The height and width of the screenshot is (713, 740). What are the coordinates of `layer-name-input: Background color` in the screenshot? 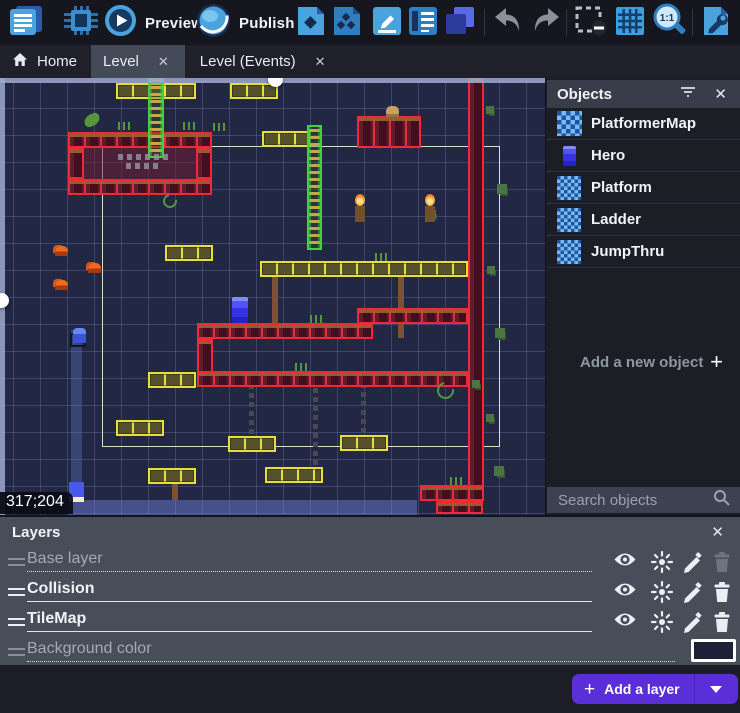 It's located at (351, 651).